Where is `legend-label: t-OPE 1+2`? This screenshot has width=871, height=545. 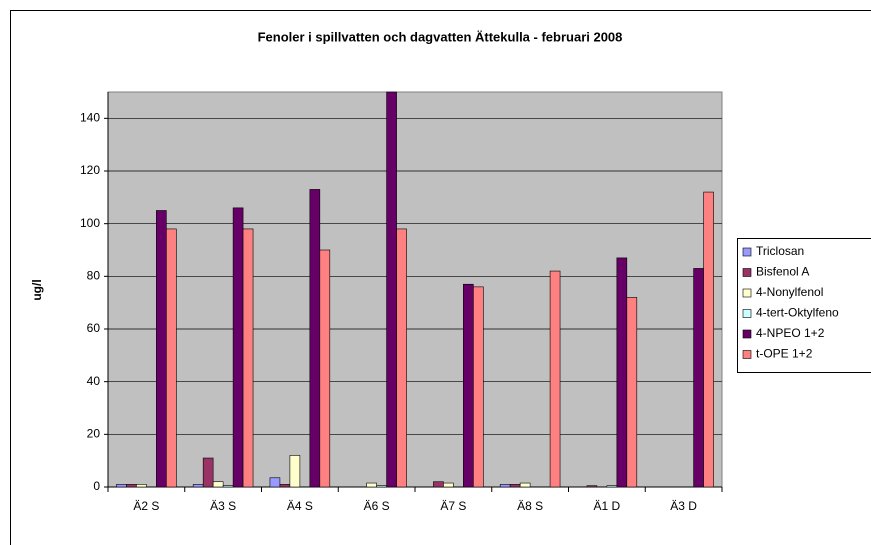
legend-label: t-OPE 1+2 is located at coordinates (784, 354).